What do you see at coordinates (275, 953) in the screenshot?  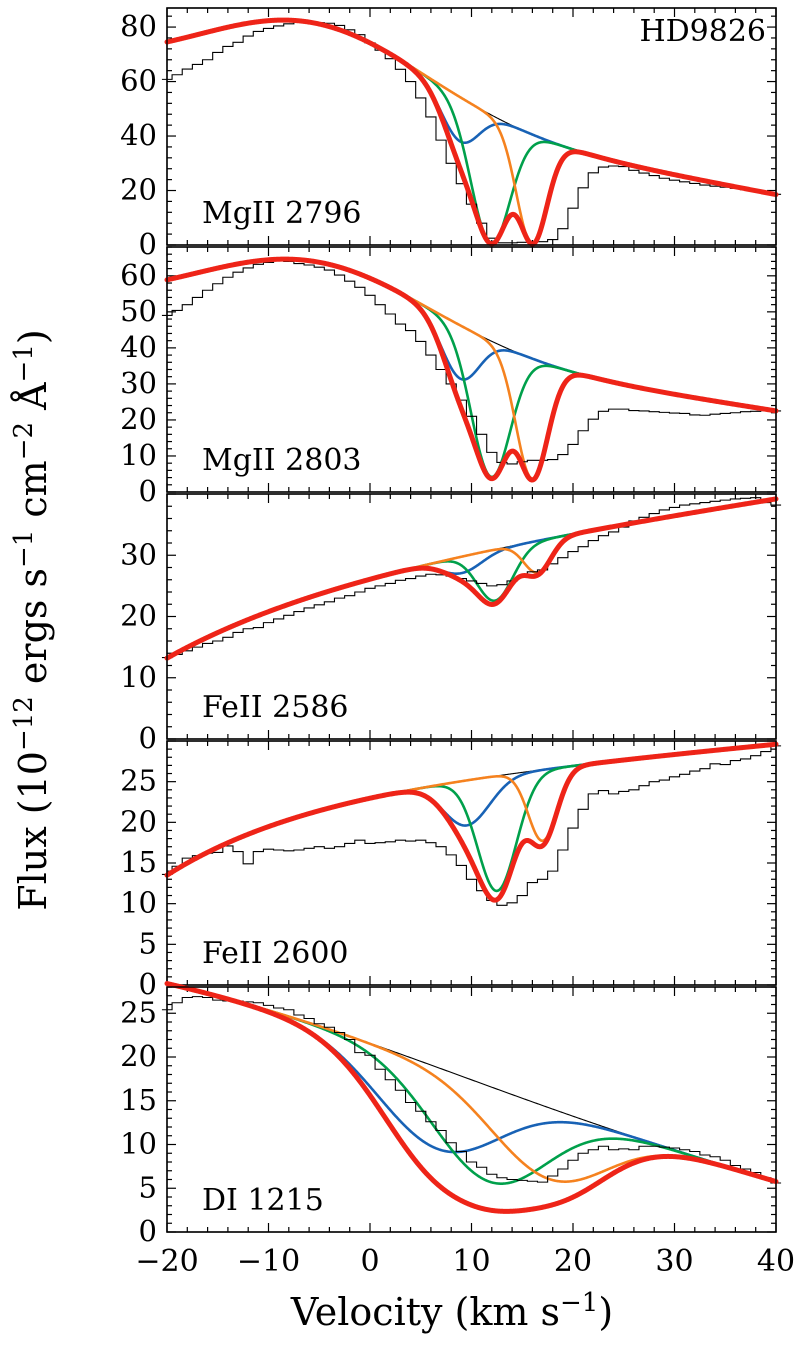 I see `panel-title-4: FeII 2600` at bounding box center [275, 953].